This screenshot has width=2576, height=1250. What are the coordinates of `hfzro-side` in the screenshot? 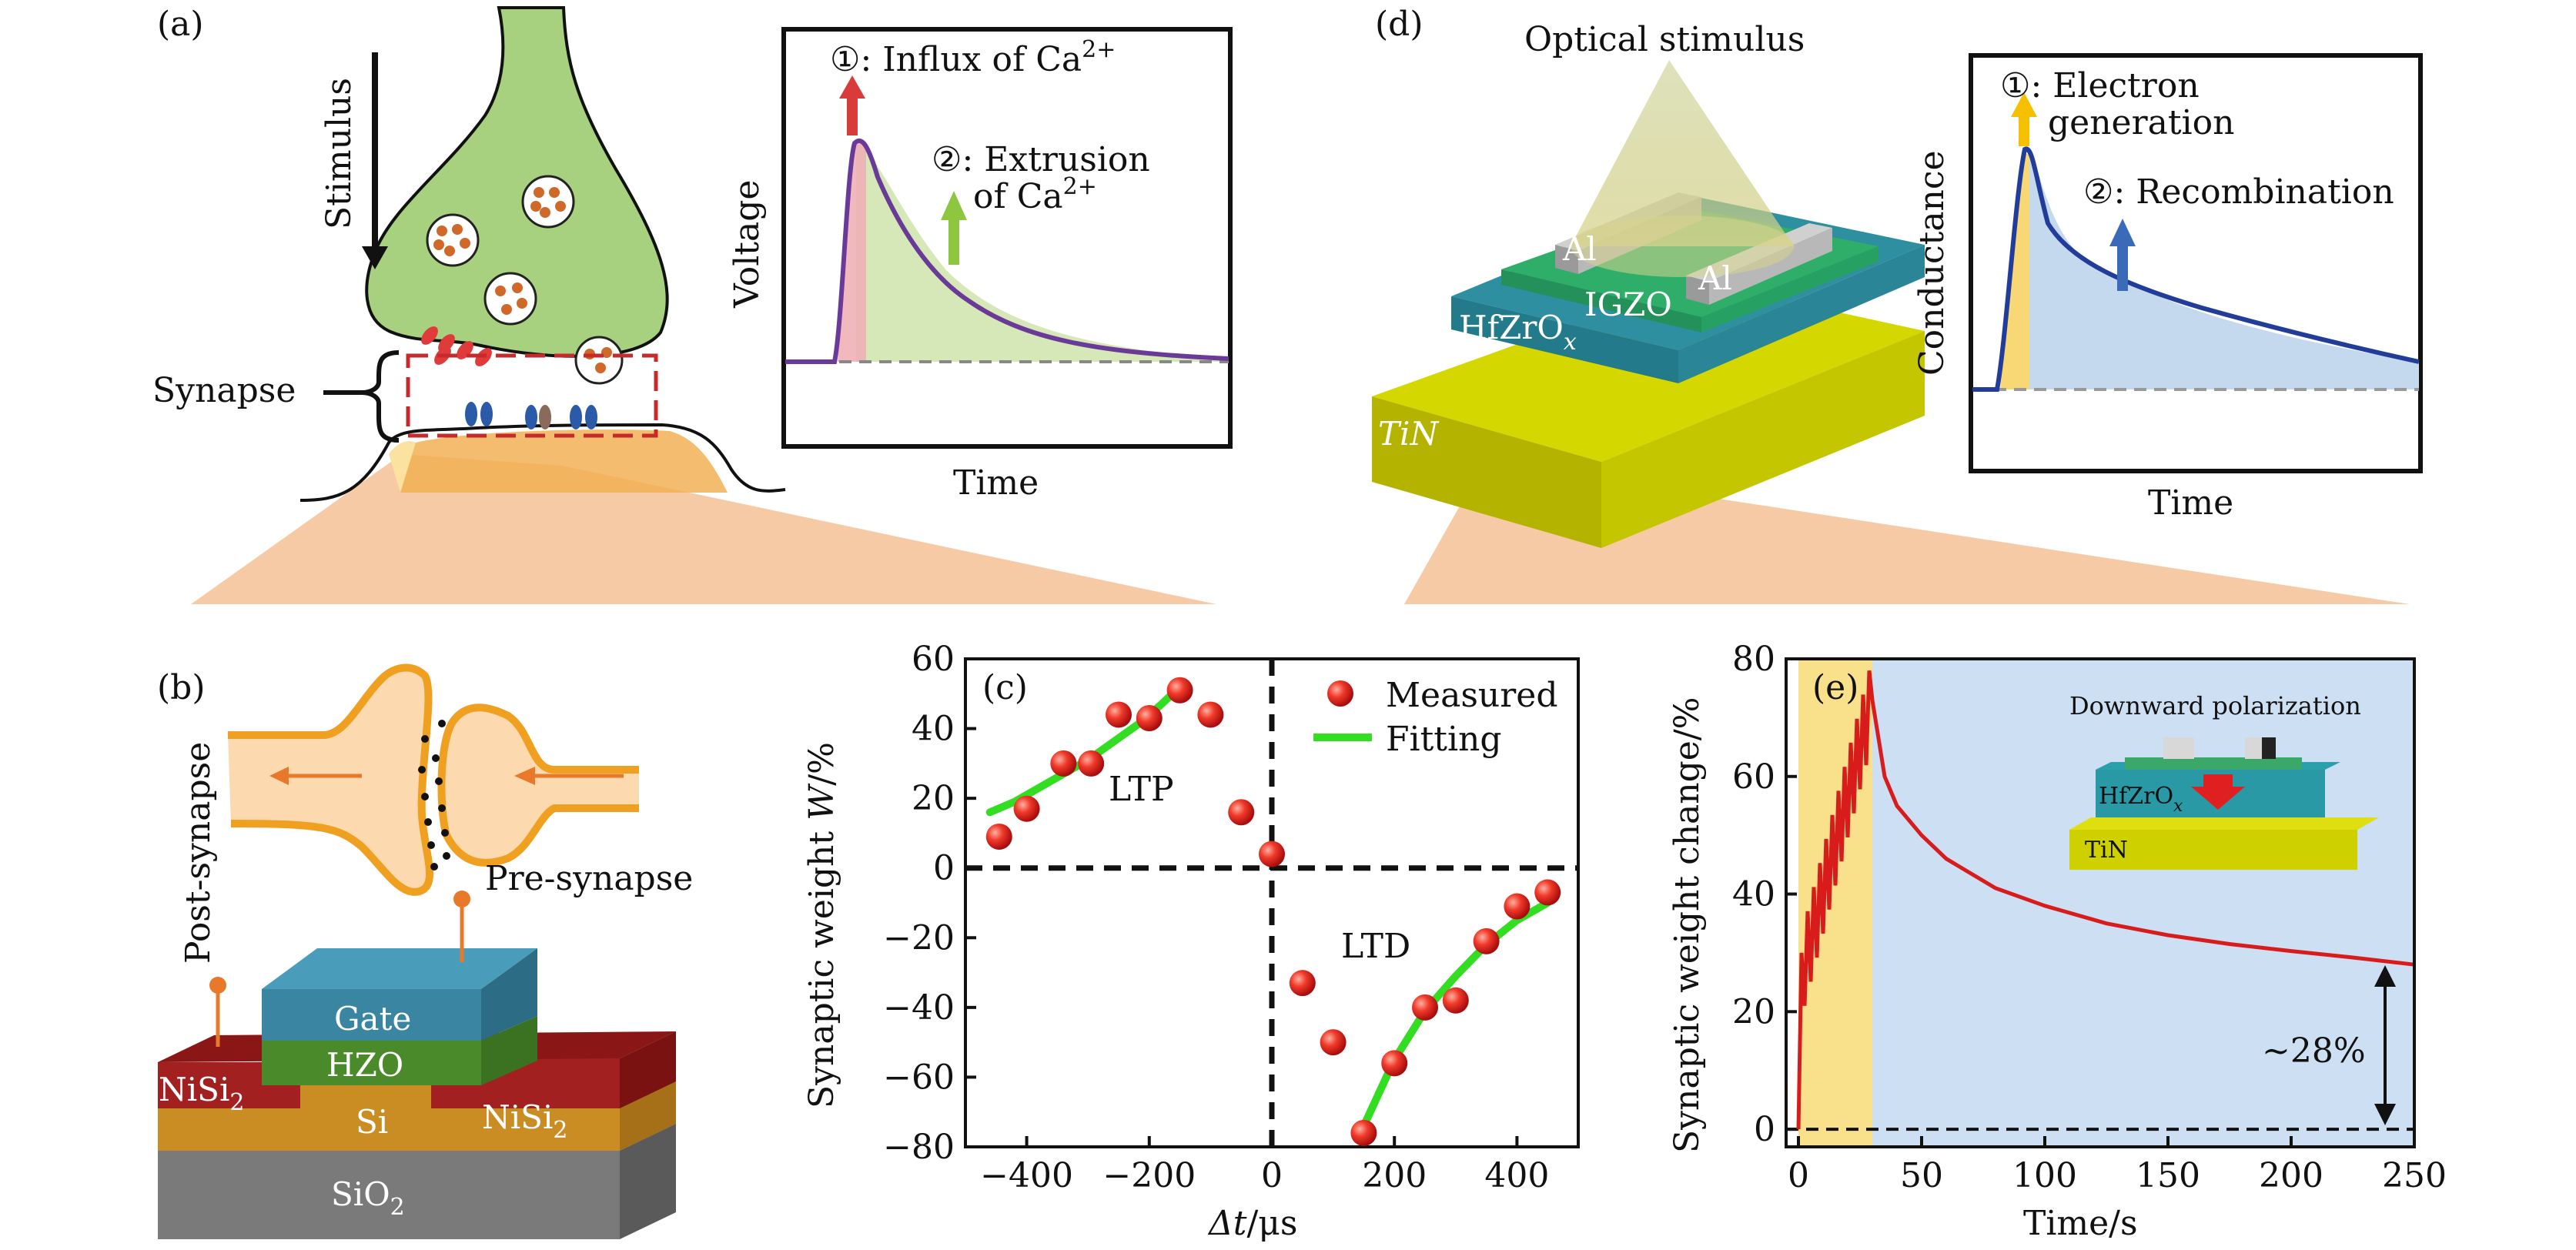 It's located at (1801, 314).